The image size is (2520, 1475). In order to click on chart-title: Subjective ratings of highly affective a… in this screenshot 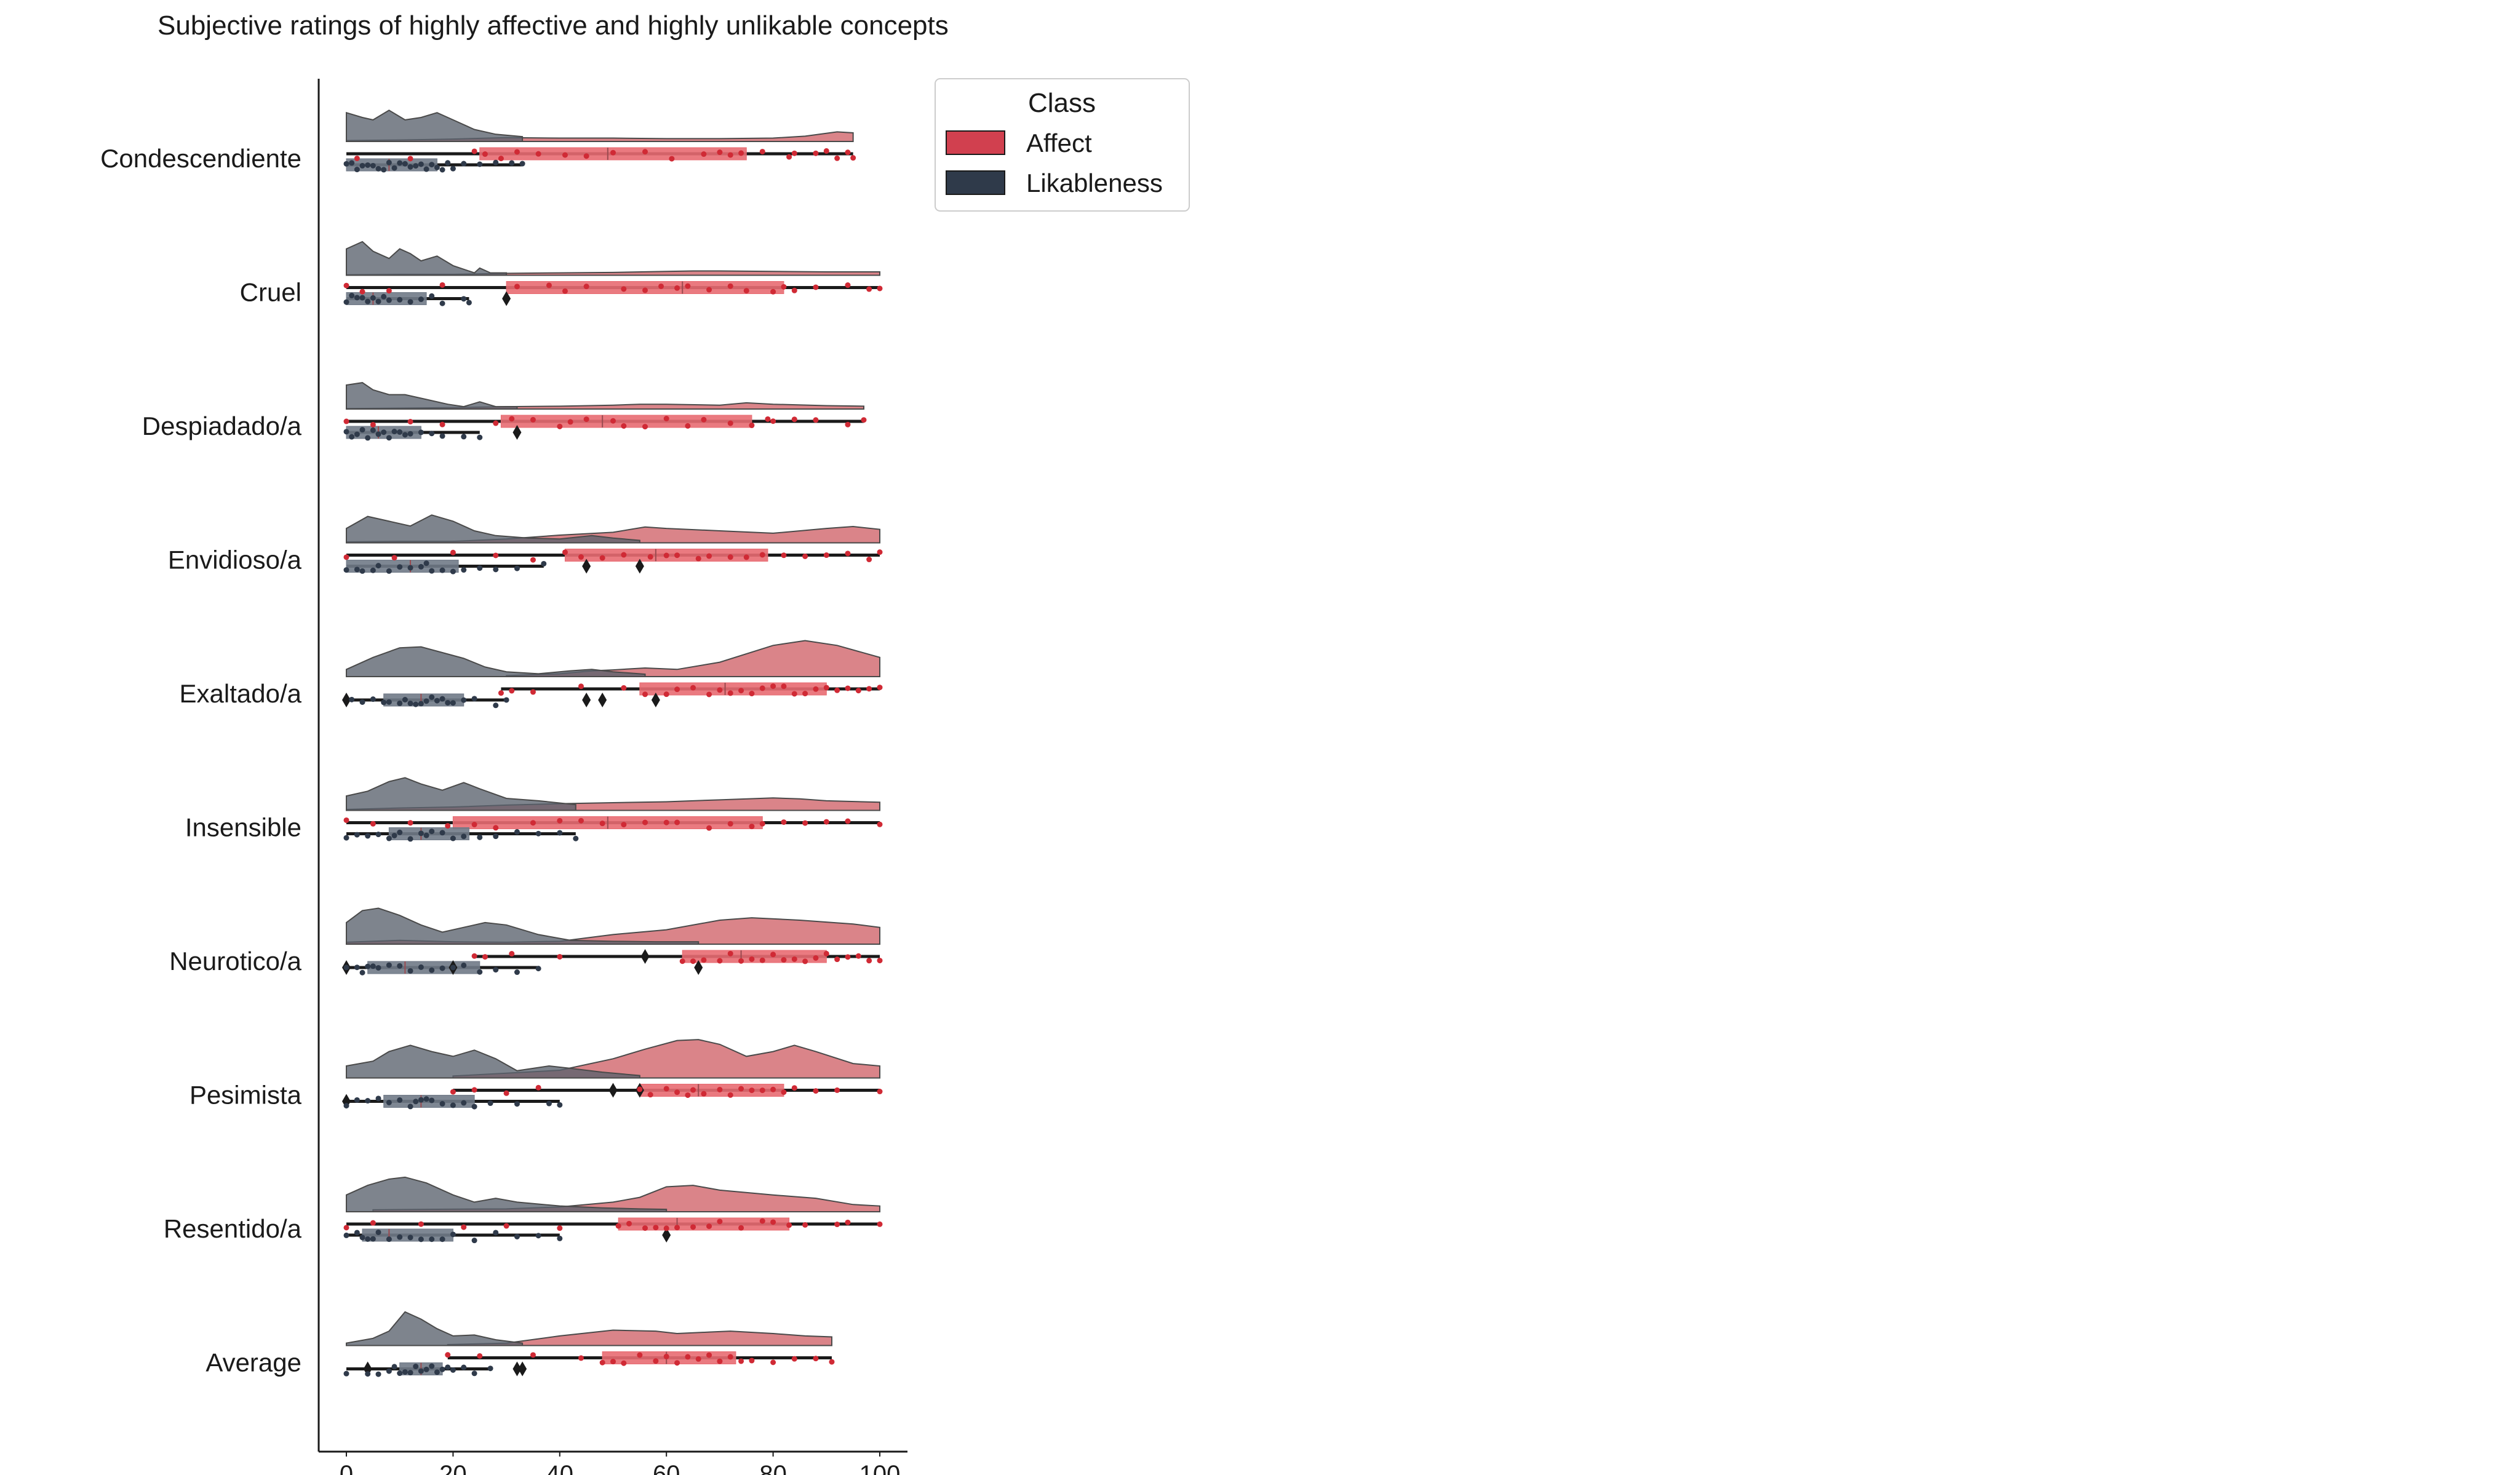, I will do `click(553, 25)`.